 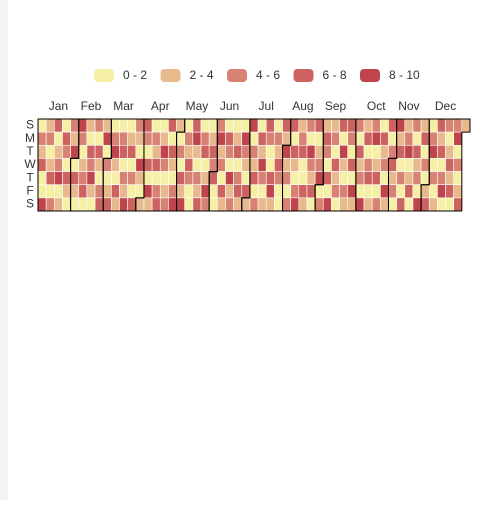 What do you see at coordinates (197, 106) in the screenshot?
I see `month-label: May` at bounding box center [197, 106].